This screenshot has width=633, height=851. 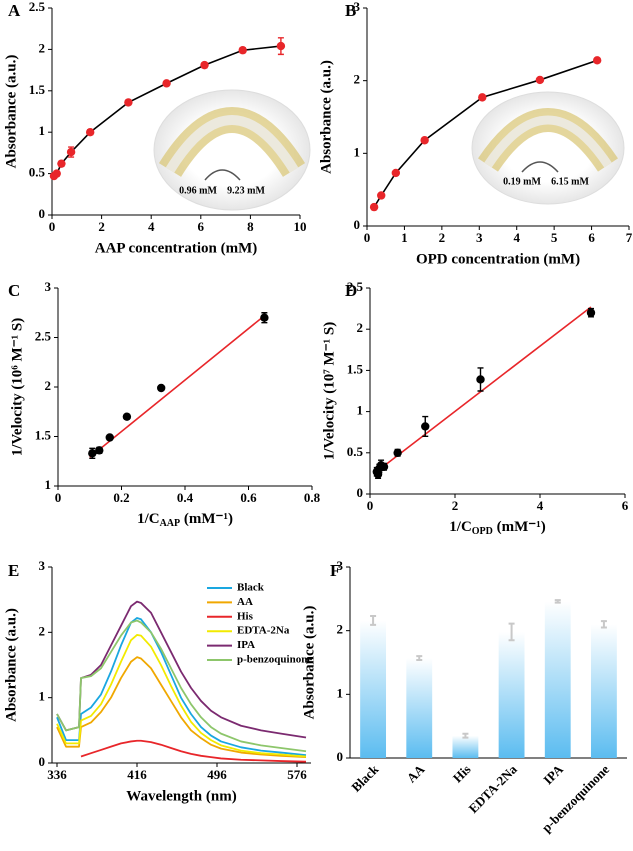 I want to click on x-tick-label: 576, so click(x=297, y=774).